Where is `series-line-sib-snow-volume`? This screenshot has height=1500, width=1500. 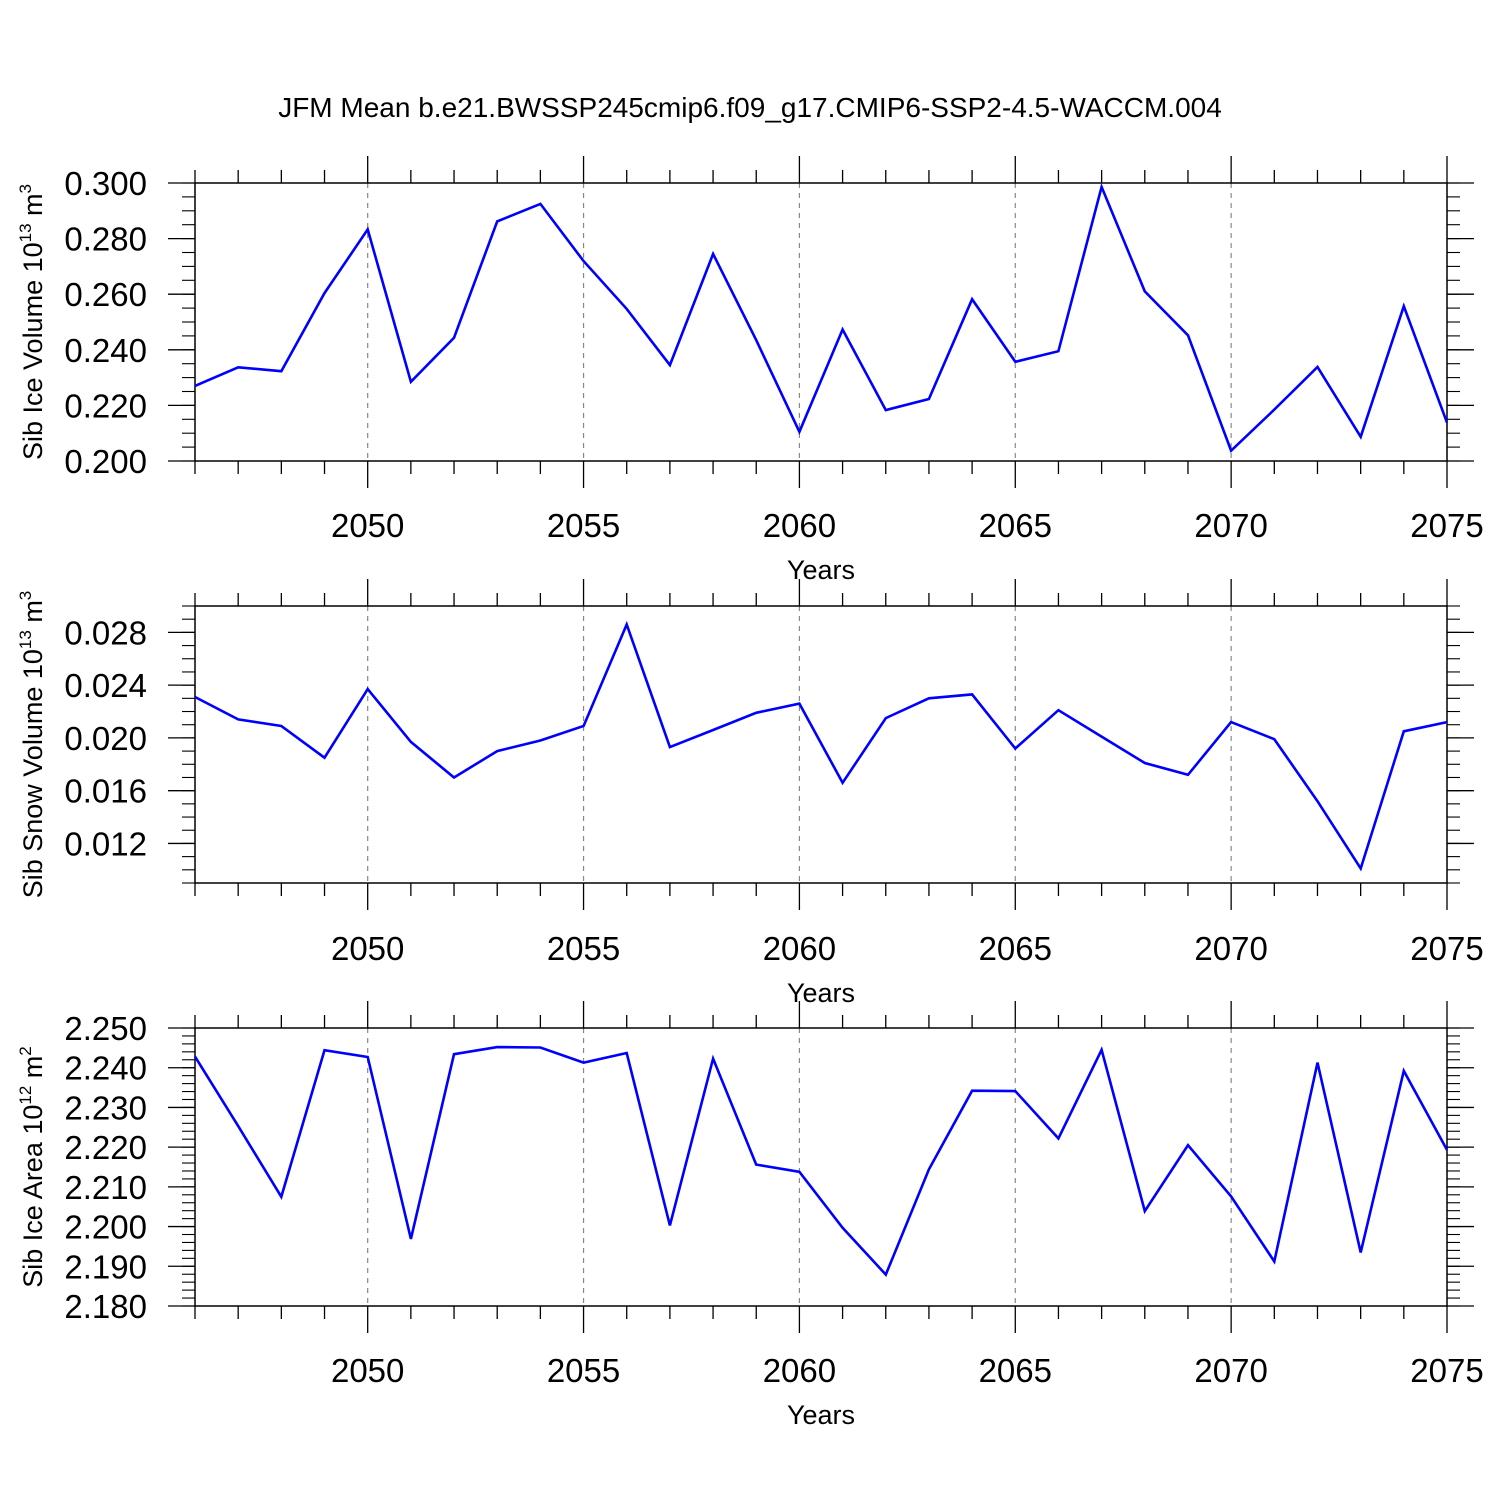 series-line-sib-snow-volume is located at coordinates (821, 746).